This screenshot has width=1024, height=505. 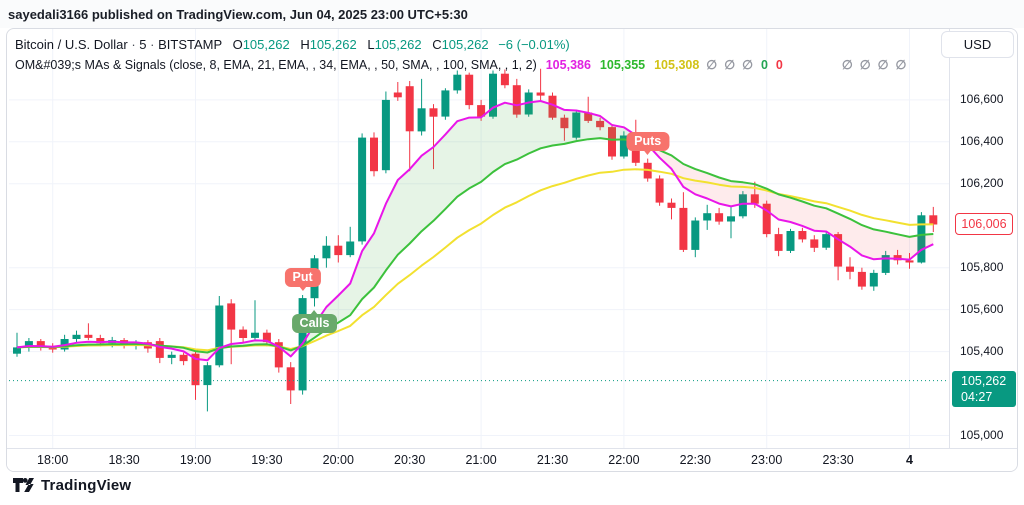 I want to click on low-value: 105,262, so click(x=398, y=44).